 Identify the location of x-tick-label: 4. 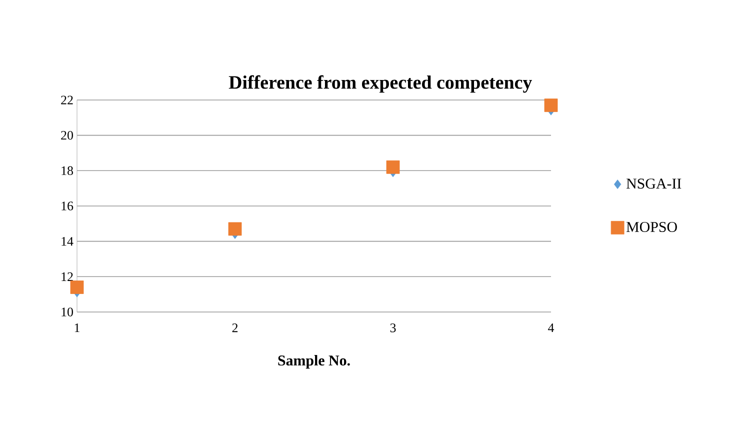
(551, 328).